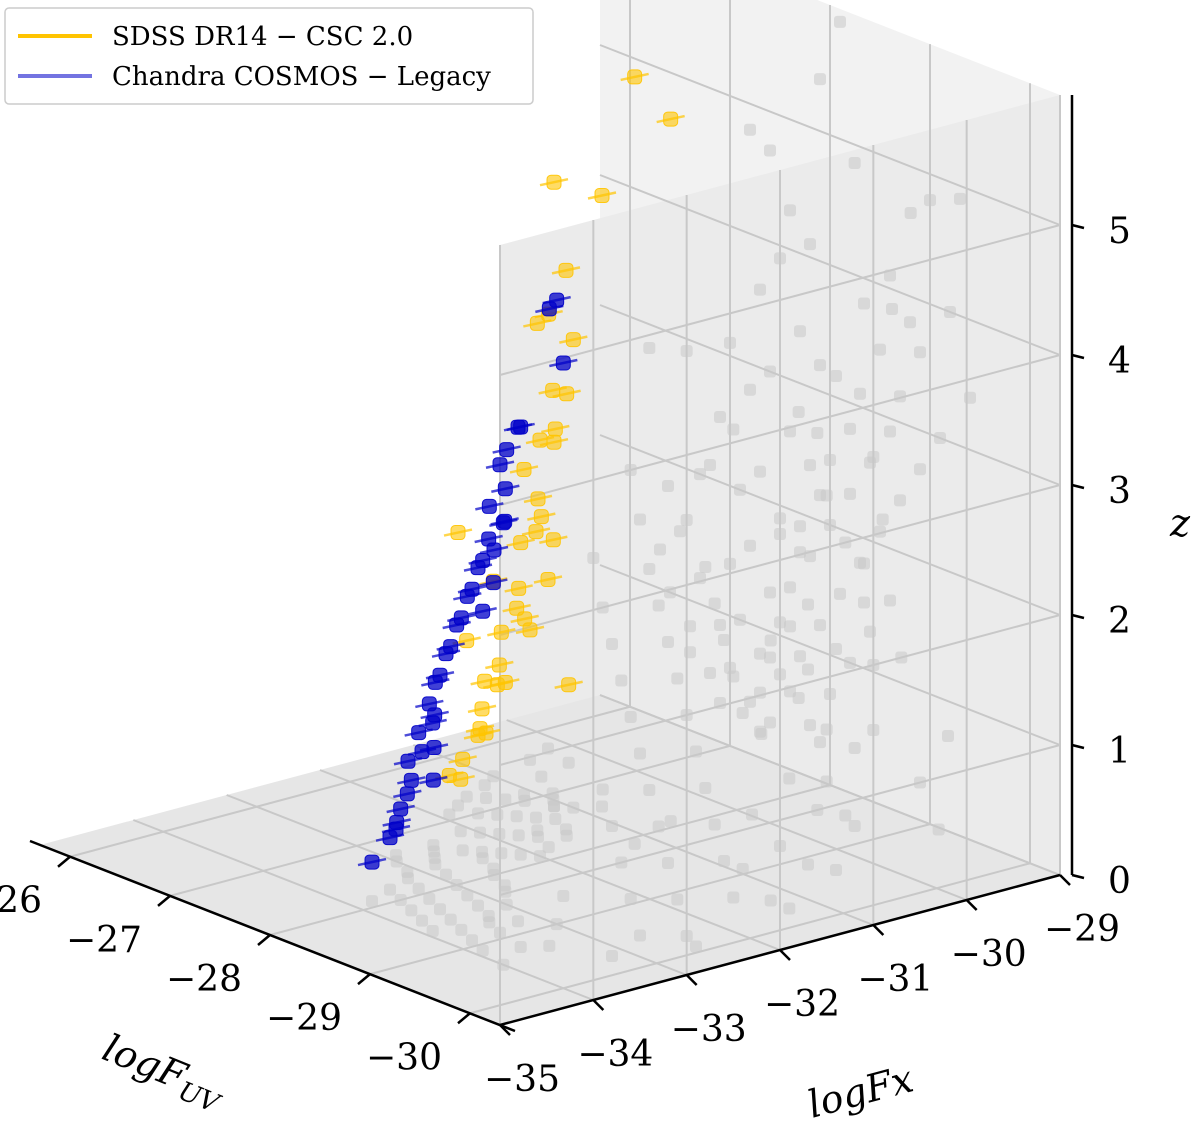 The image size is (1200, 1131). What do you see at coordinates (1119, 361) in the screenshot?
I see `z-tick-label: 4` at bounding box center [1119, 361].